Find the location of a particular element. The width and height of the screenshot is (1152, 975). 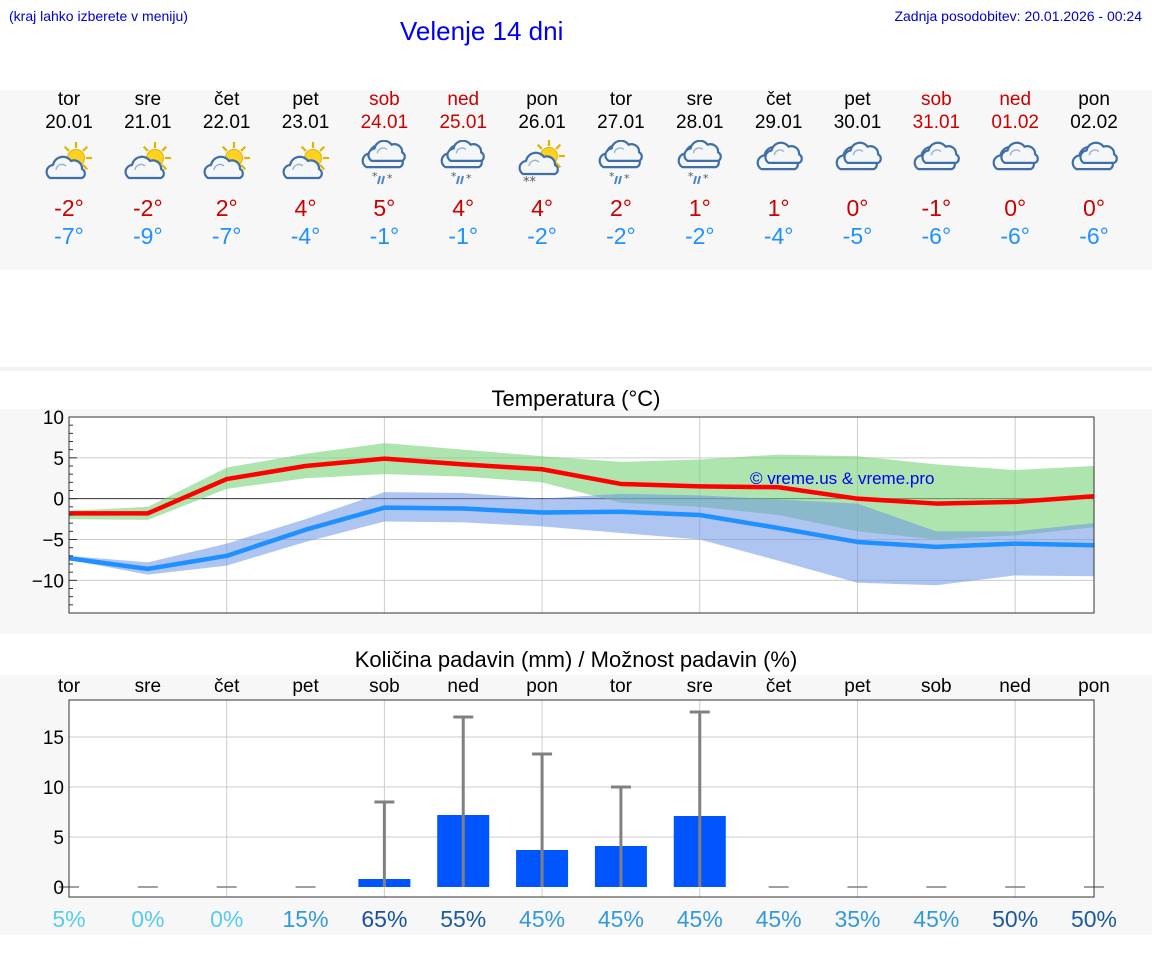

day-column: sre 21.01 -2° -9° is located at coordinates (148, 169).